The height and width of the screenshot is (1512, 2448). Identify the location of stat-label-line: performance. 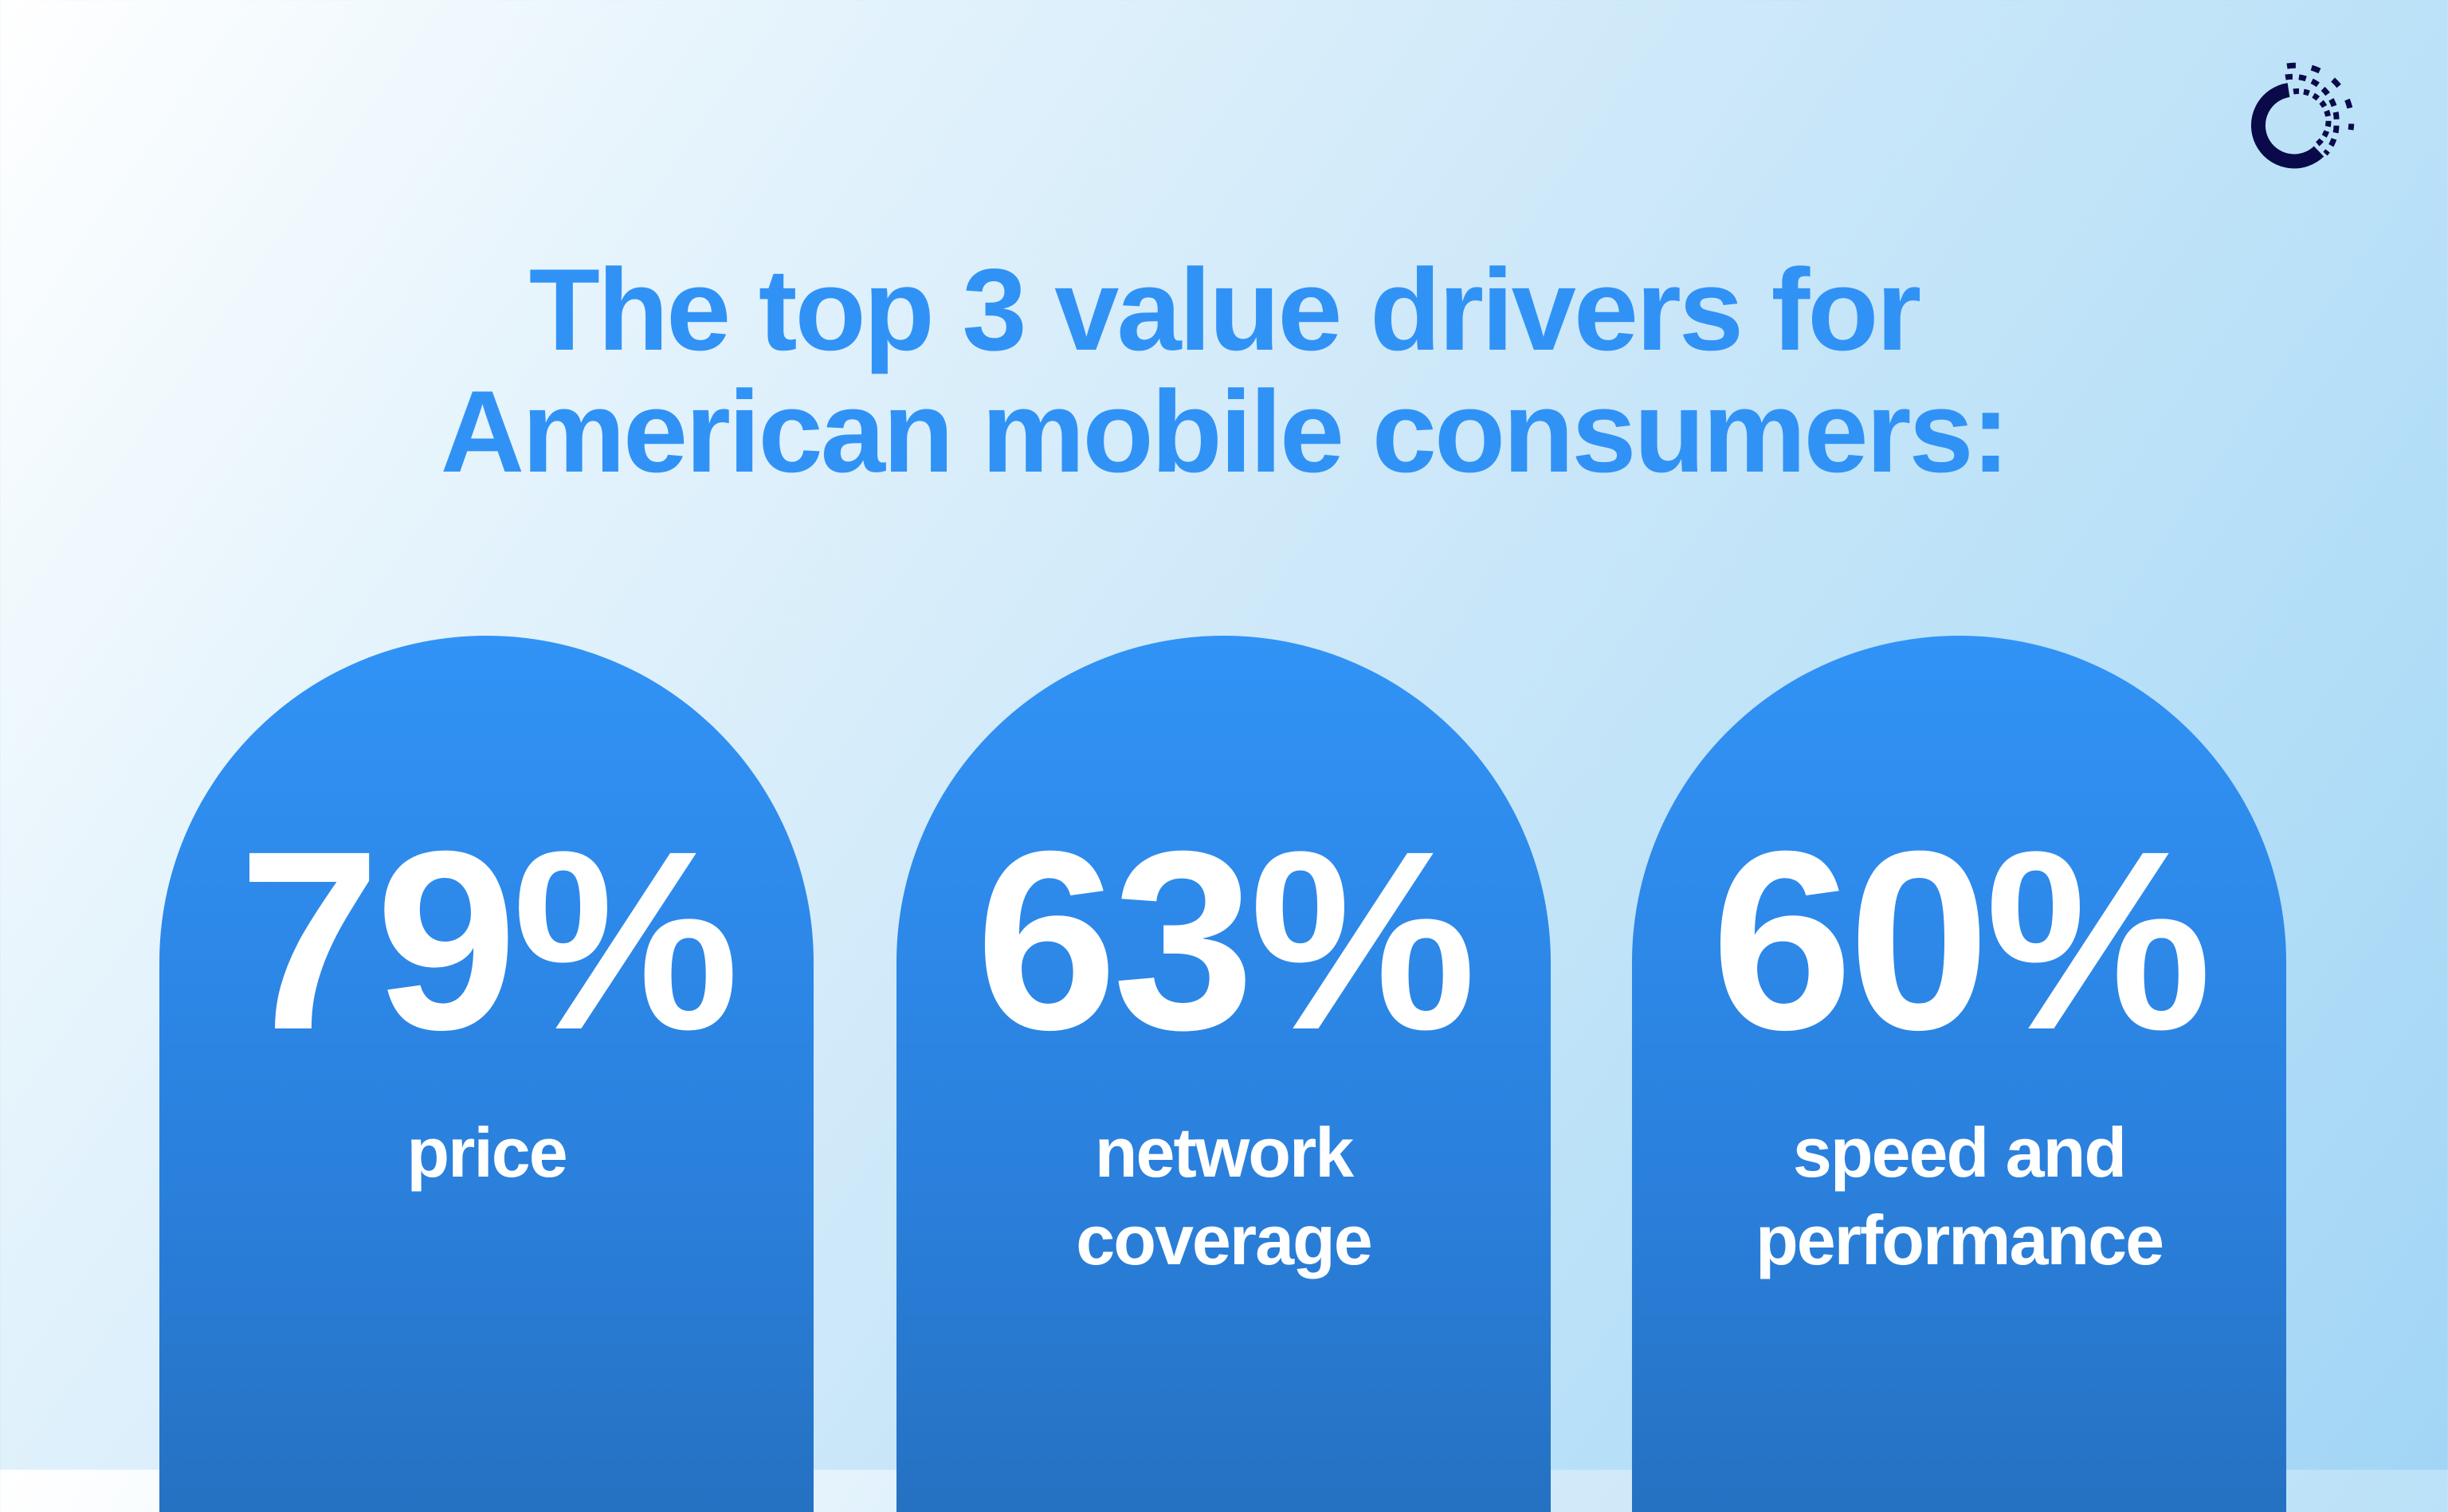
(1959, 1240).